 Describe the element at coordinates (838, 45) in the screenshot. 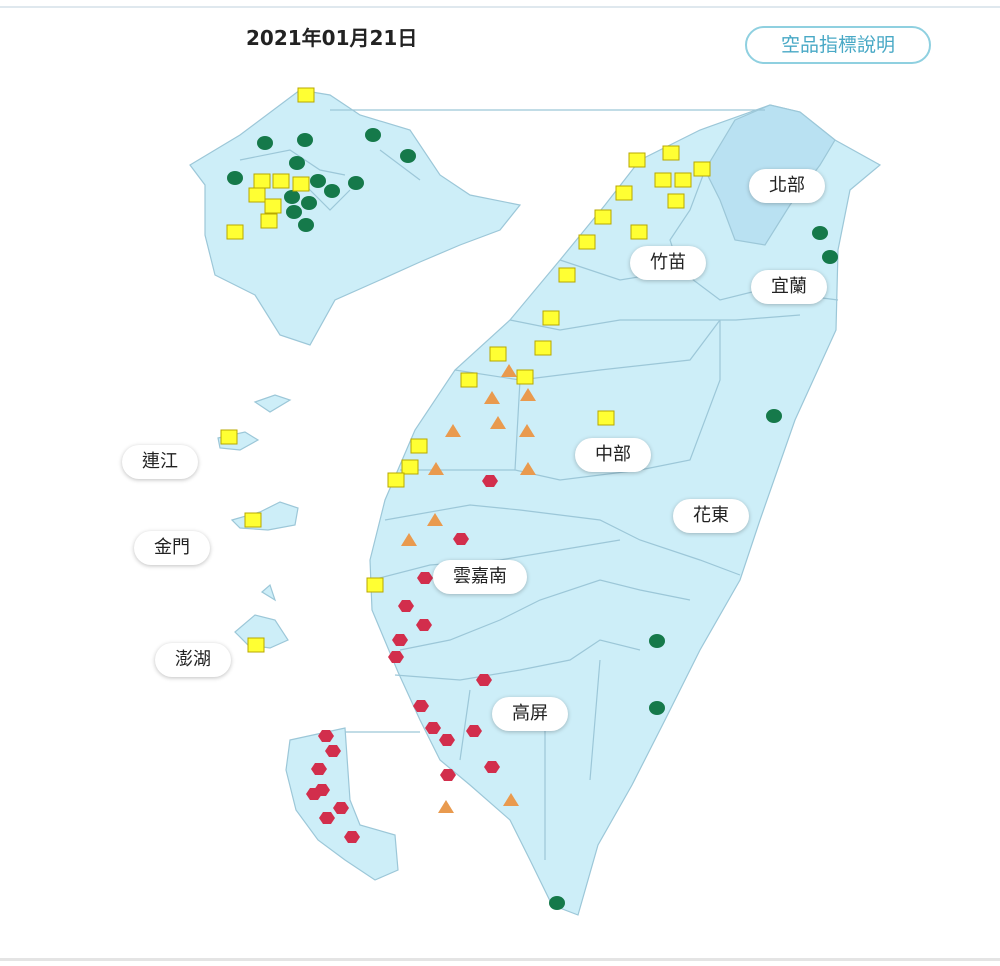

I see `aqi-legend-button: 空品指標說明` at that location.